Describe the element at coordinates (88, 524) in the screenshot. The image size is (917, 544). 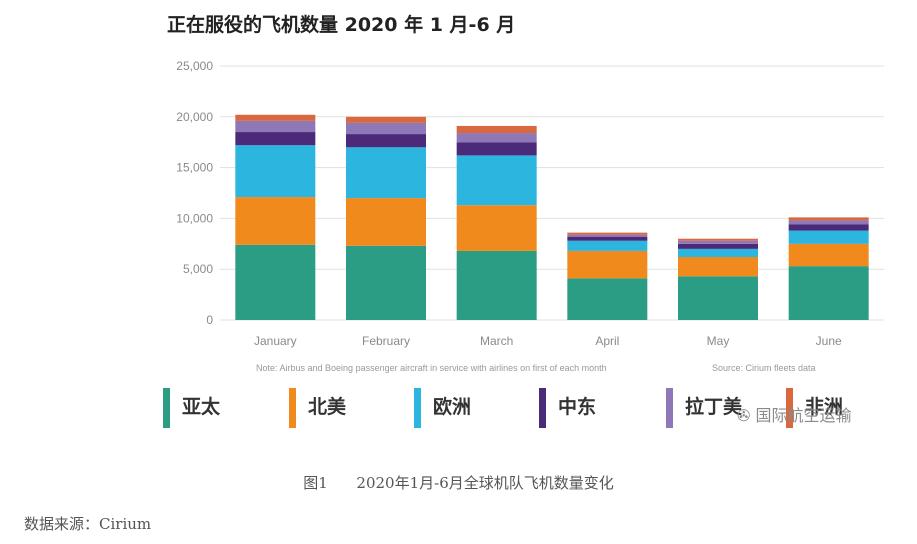
I see `data-source: 数据来源：Cirium` at that location.